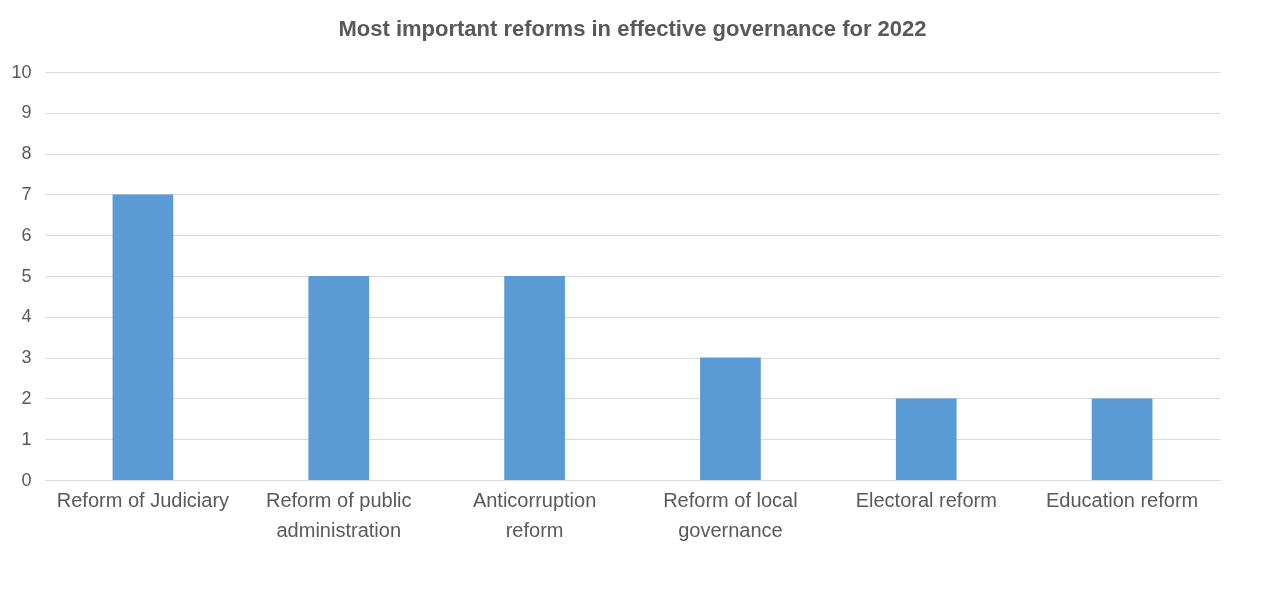 Image resolution: width=1285 pixels, height=595 pixels. What do you see at coordinates (338, 514) in the screenshot?
I see `x-tick-label: Reform of public administration` at bounding box center [338, 514].